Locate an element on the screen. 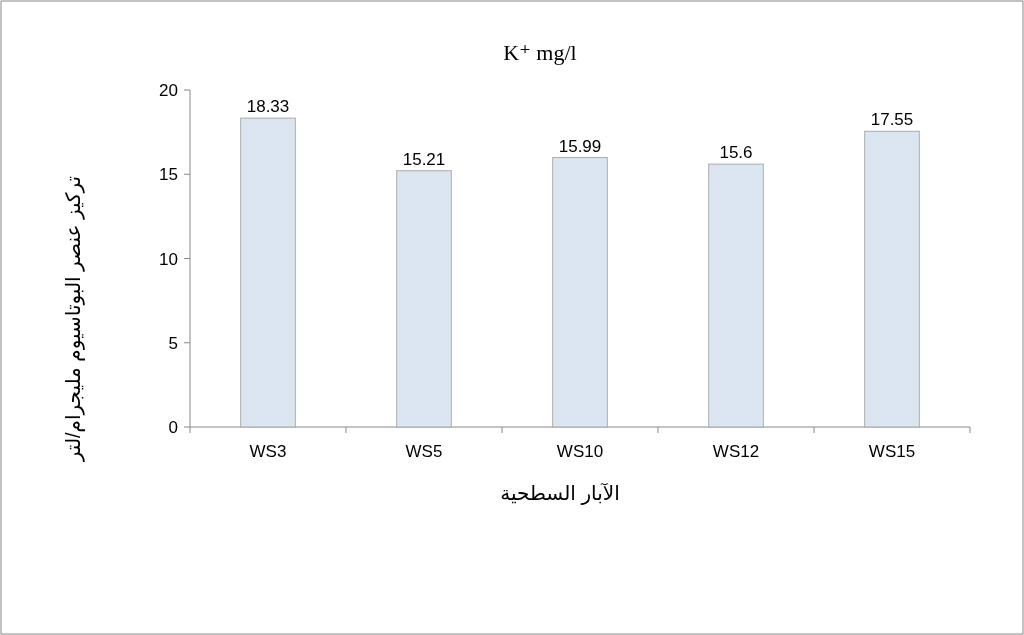 This screenshot has height=635, width=1024. x-tick-label: WS3 is located at coordinates (268, 451).